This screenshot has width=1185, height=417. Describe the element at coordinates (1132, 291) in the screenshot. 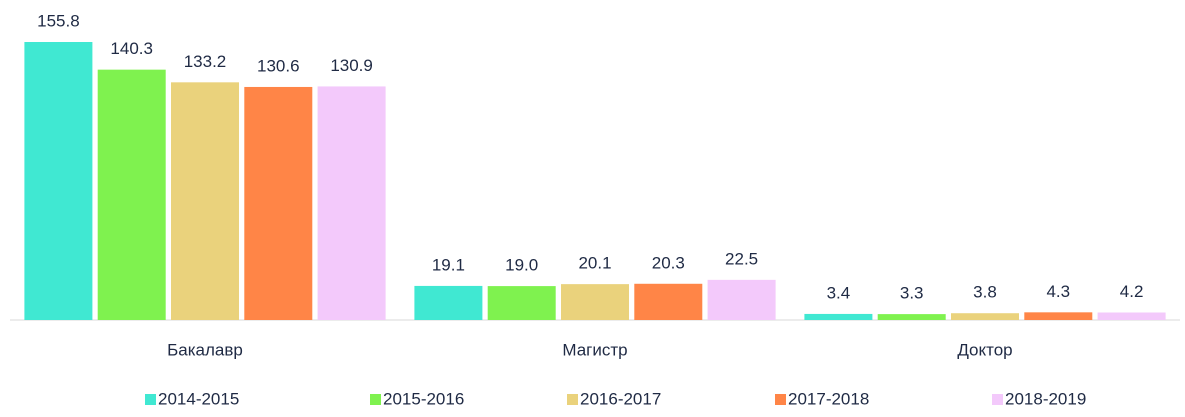

I see `data-label: 4.2` at that location.